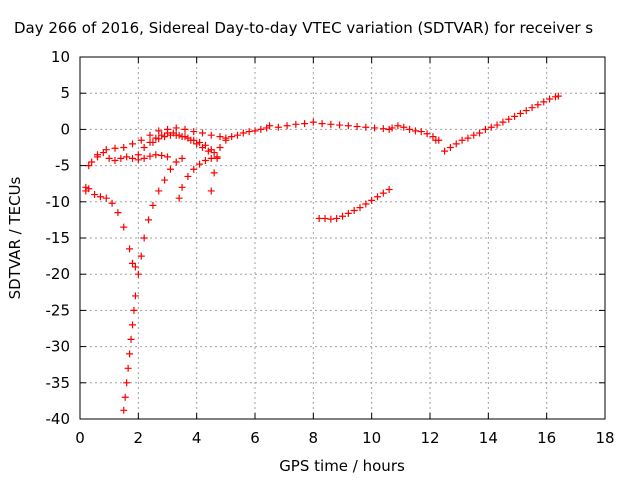  I want to click on x-tick-label: 12, so click(429, 438).